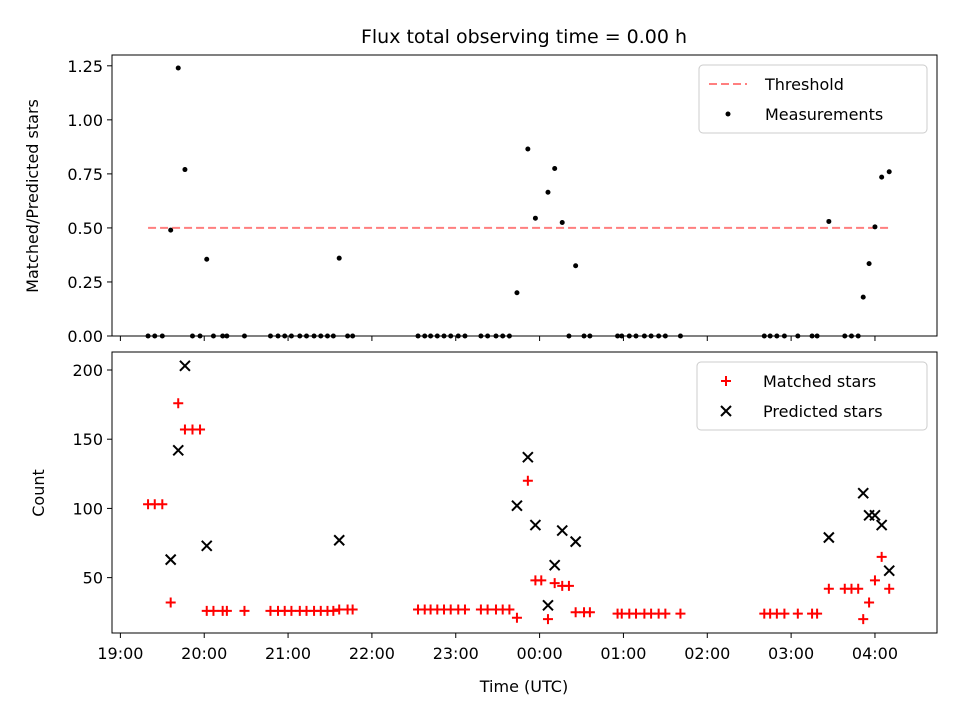 The width and height of the screenshot is (960, 720). What do you see at coordinates (823, 411) in the screenshot?
I see `legend-label: Predicted stars` at bounding box center [823, 411].